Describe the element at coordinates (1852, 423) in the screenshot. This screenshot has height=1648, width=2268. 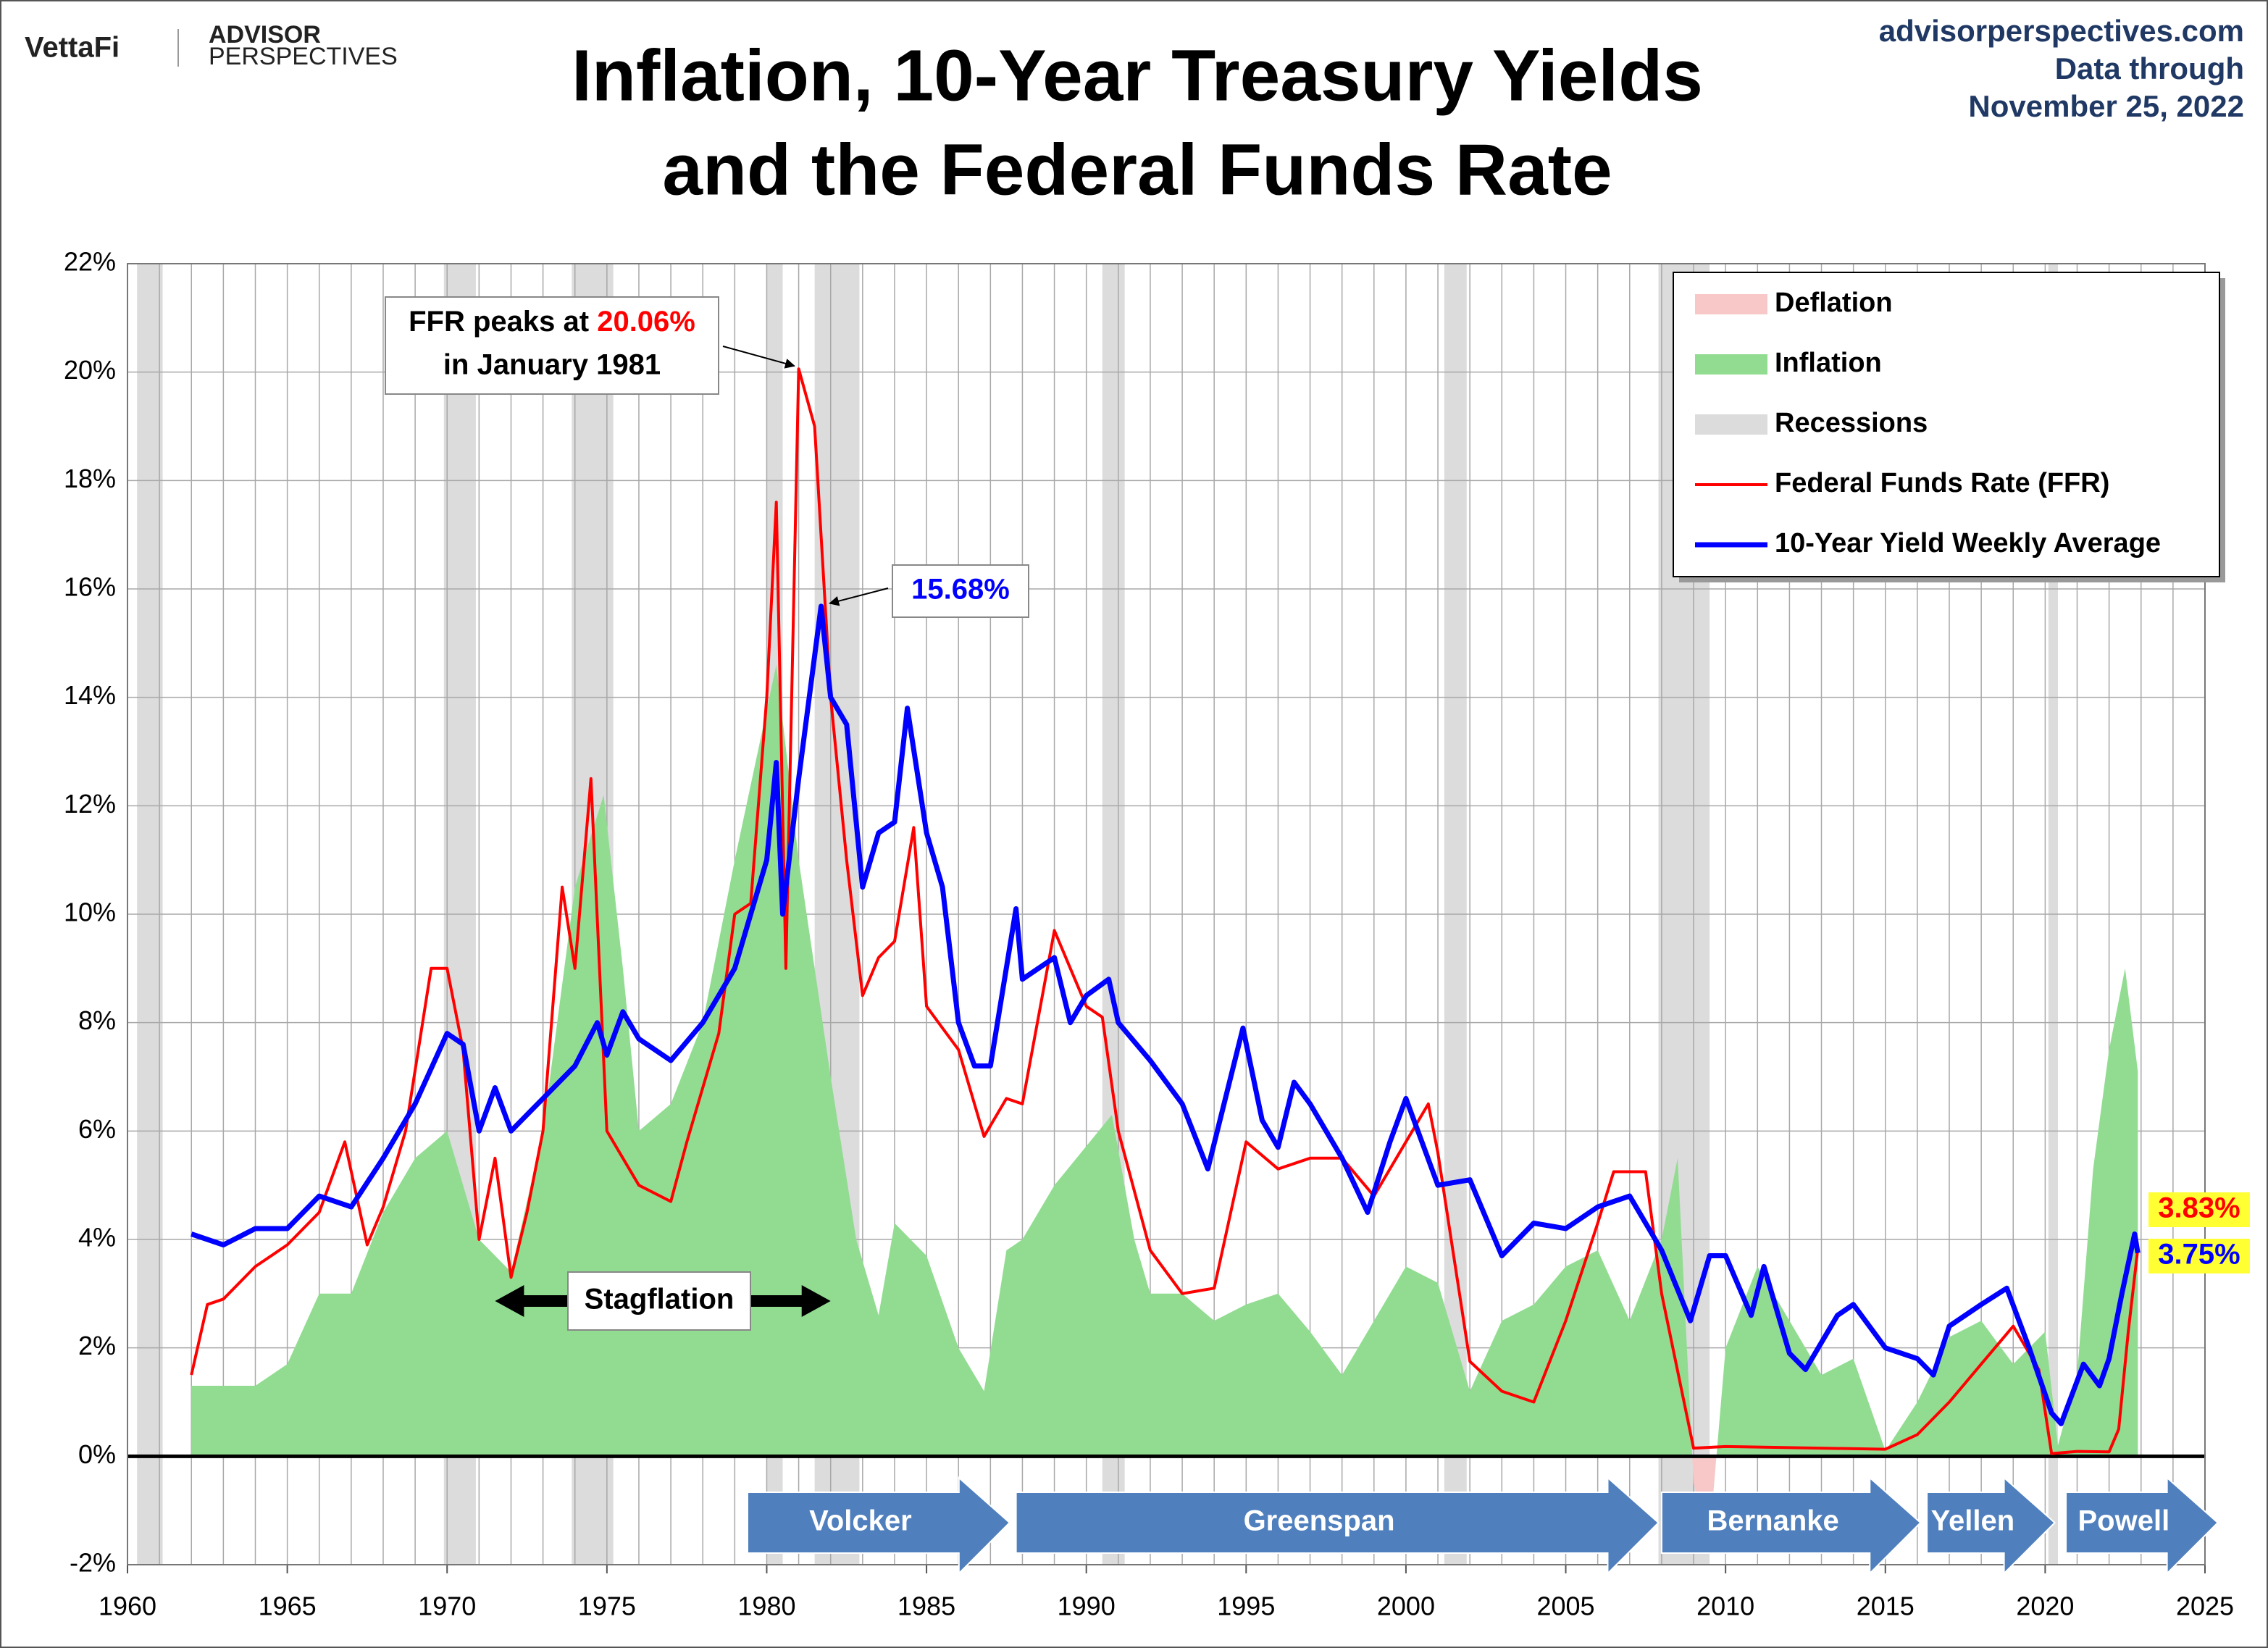
I see `legend-label: Recessions` at that location.